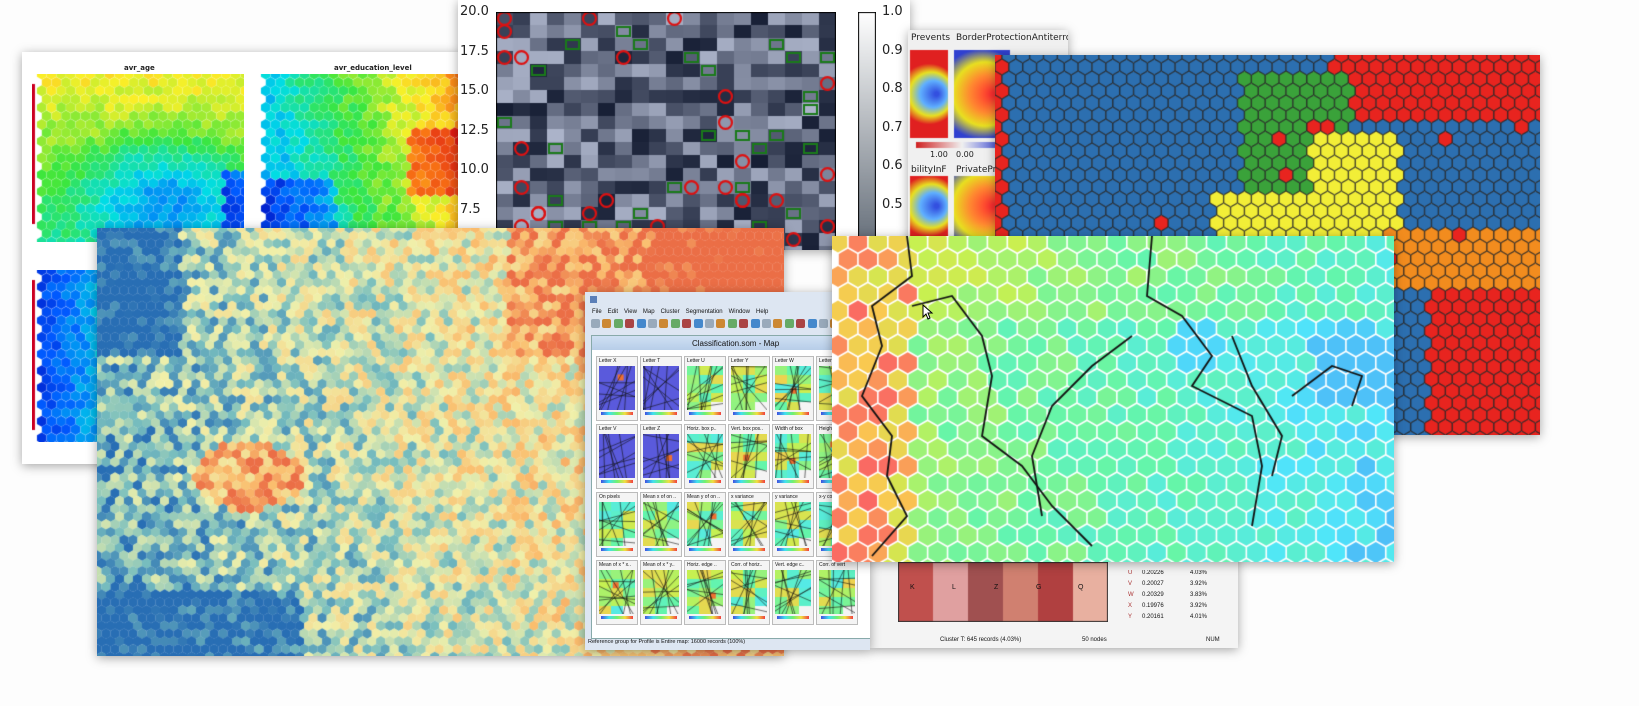 Image resolution: width=1639 pixels, height=706 pixels. I want to click on menu-item: Help, so click(762, 312).